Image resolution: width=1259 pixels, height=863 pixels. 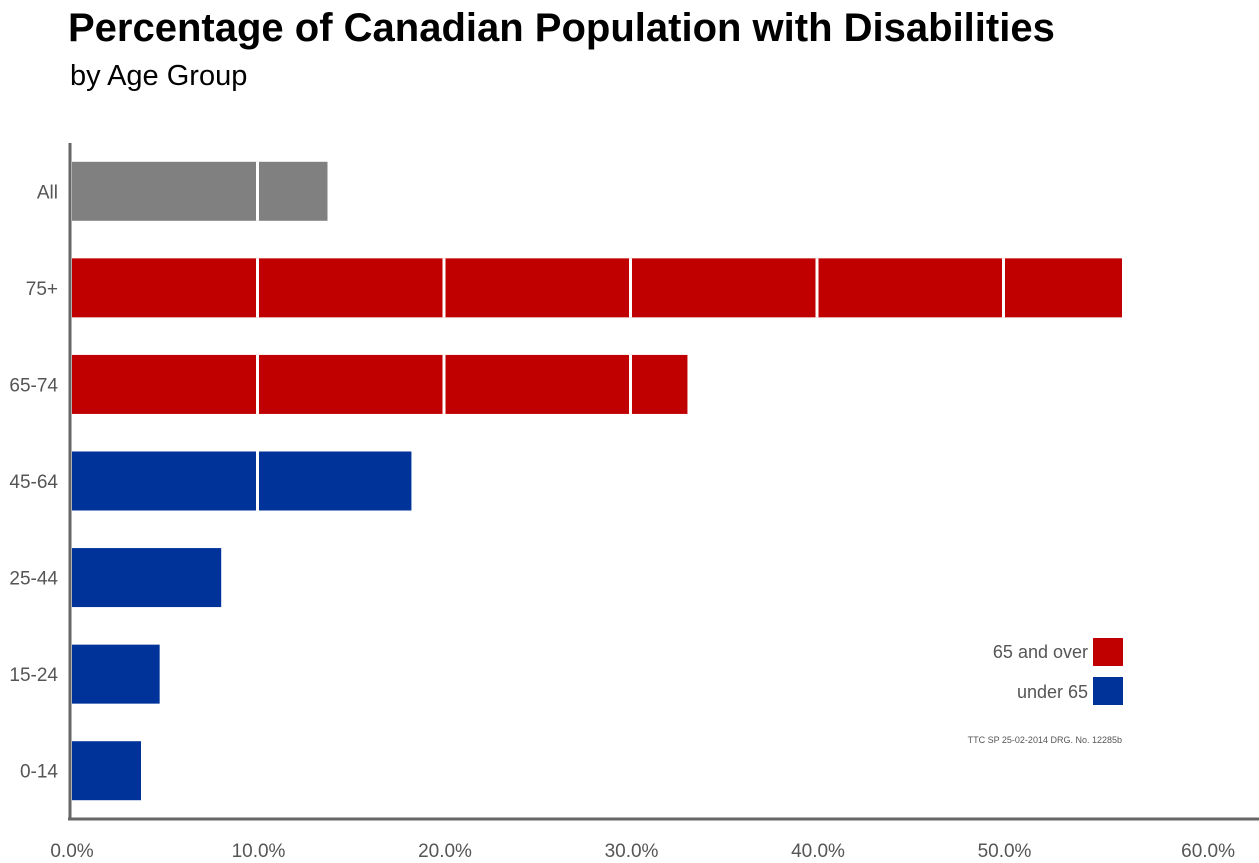 I want to click on legend-label-under-65: under 65, so click(x=1052, y=692).